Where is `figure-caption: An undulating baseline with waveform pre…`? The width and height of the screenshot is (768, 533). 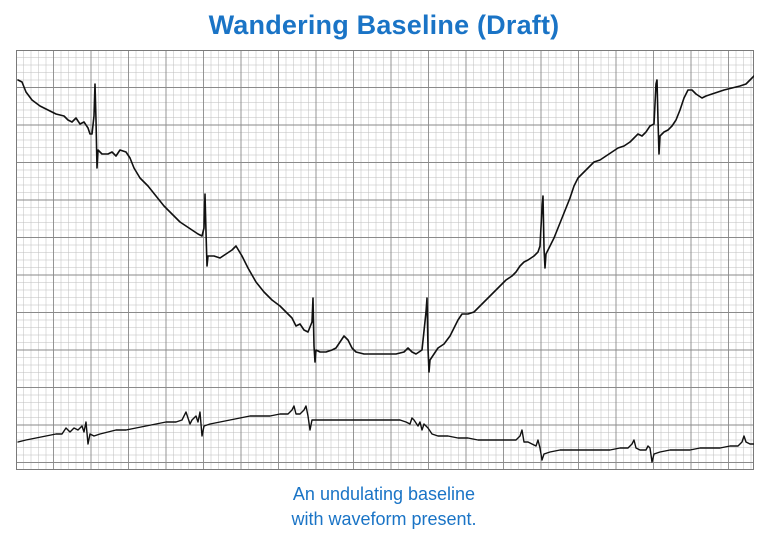
figure-caption: An undulating baseline with waveform pre… is located at coordinates (384, 507).